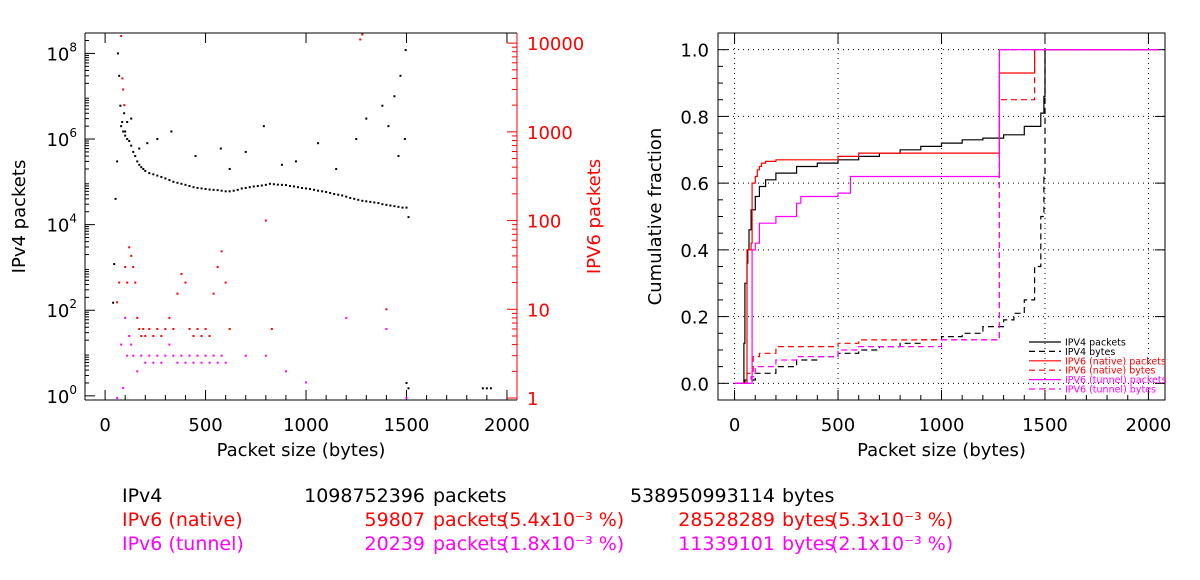 Image resolution: width=1200 pixels, height=580 pixels. I want to click on cdf-x-tick-label: 1000, so click(942, 425).